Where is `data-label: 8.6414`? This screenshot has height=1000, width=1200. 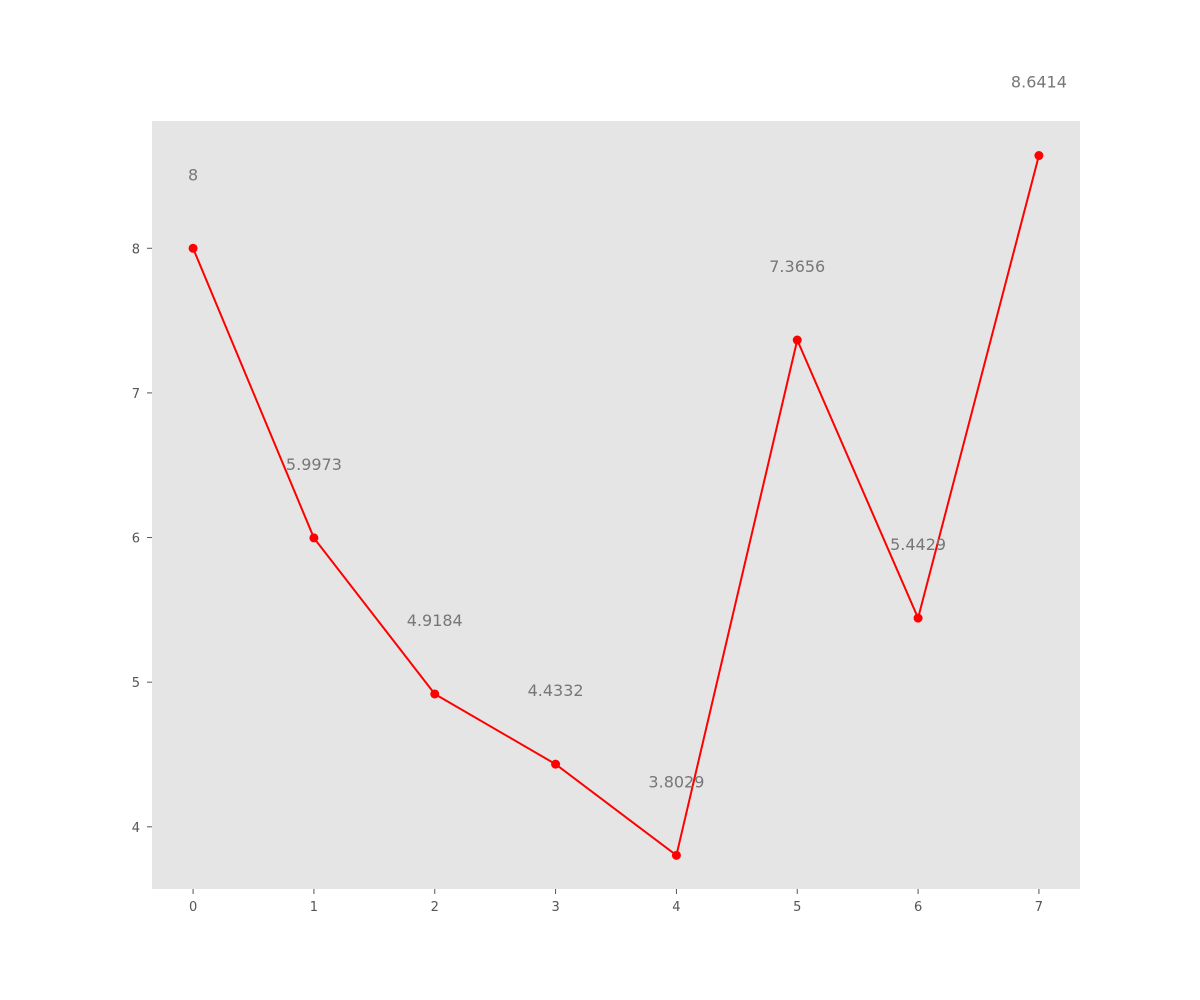
data-label: 8.6414 is located at coordinates (1039, 82).